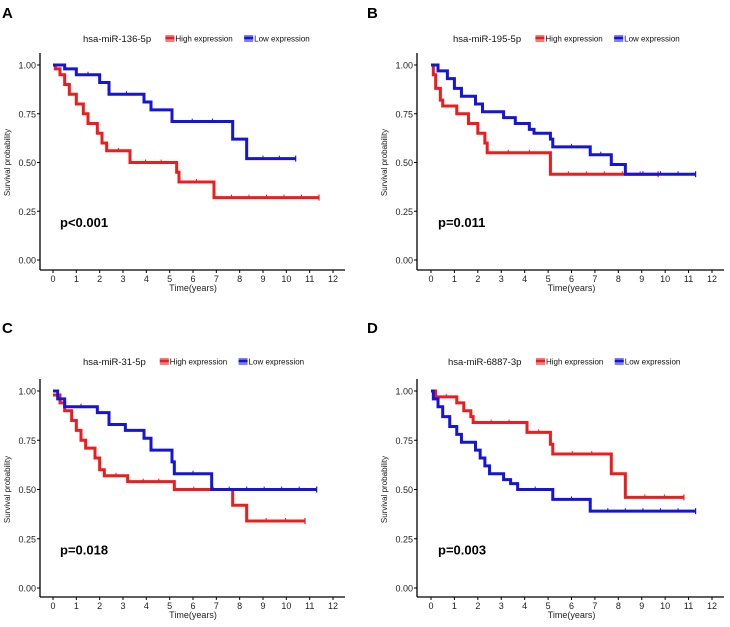 This screenshot has height=627, width=730. I want to click on p-value-annotation: p=0.011, so click(461, 222).